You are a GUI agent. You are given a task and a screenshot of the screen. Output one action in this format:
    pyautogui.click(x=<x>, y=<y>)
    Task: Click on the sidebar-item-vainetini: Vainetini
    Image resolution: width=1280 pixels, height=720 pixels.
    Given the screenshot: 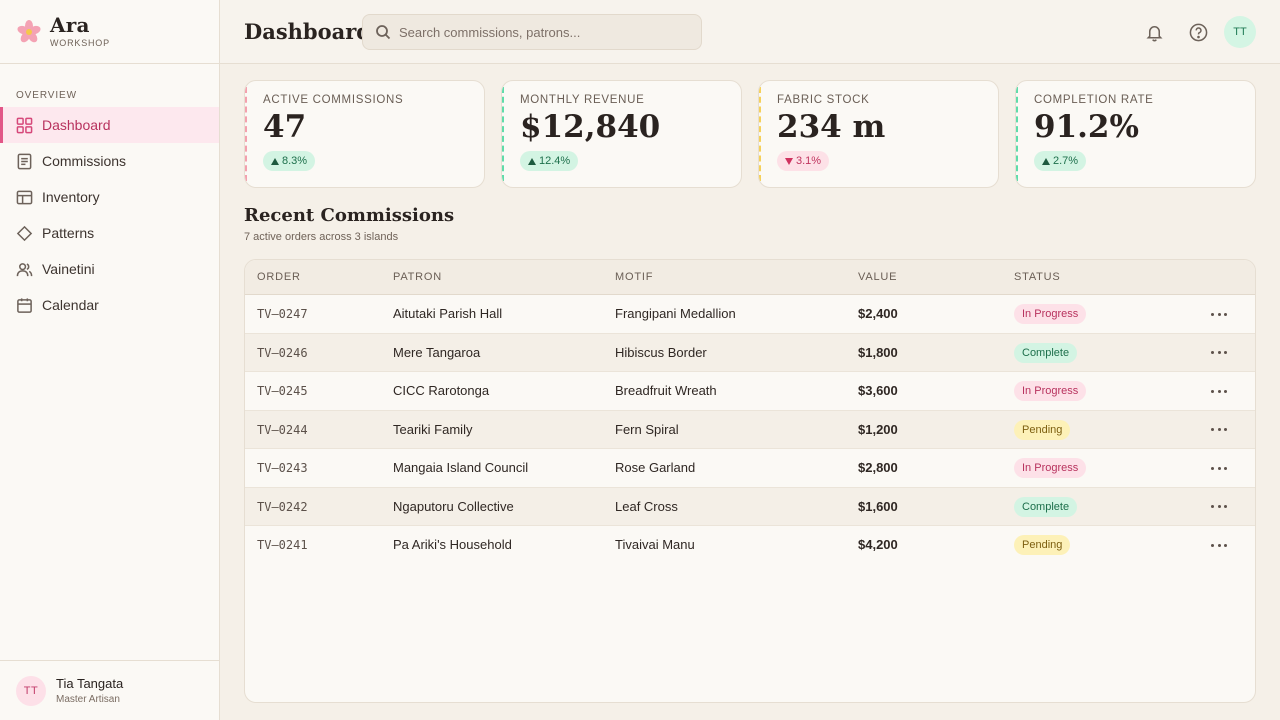 What is the action you would take?
    pyautogui.click(x=109, y=269)
    